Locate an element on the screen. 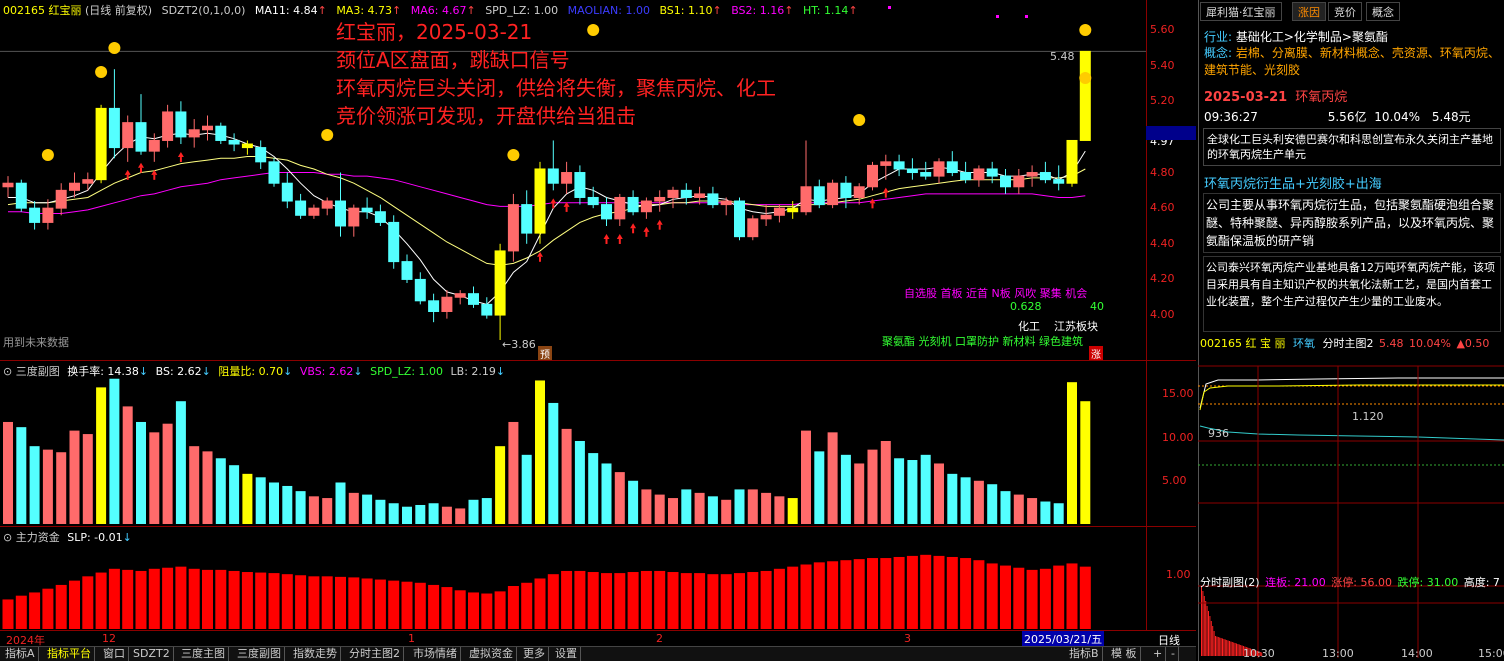  annotation-line-1: 红宝丽，2025-03-21 is located at coordinates (434, 32).